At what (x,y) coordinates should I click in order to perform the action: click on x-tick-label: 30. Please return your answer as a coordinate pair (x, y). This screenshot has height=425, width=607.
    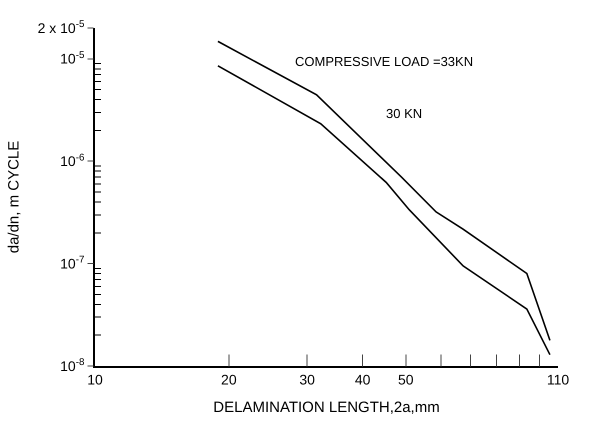
    Looking at the image, I should click on (307, 380).